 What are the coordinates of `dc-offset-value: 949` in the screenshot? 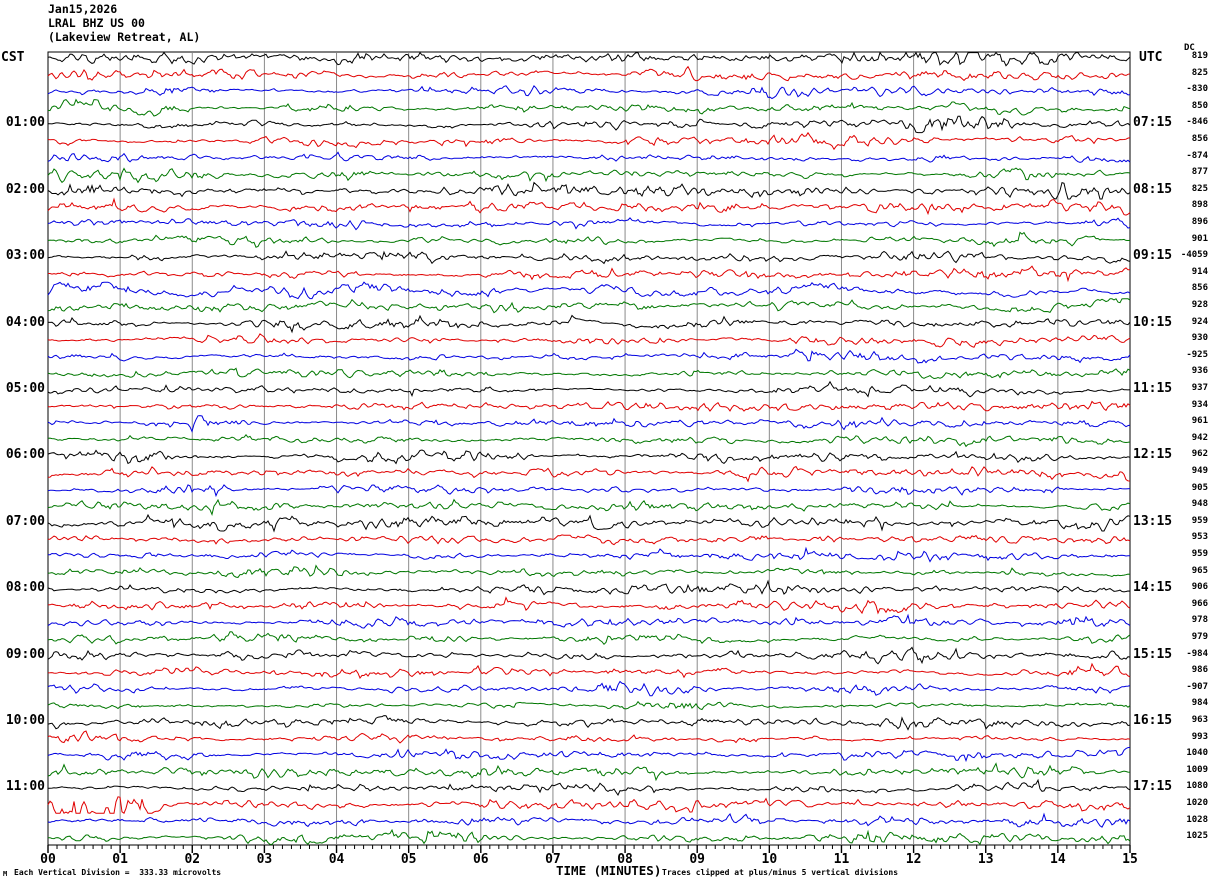 It's located at (1199, 471).